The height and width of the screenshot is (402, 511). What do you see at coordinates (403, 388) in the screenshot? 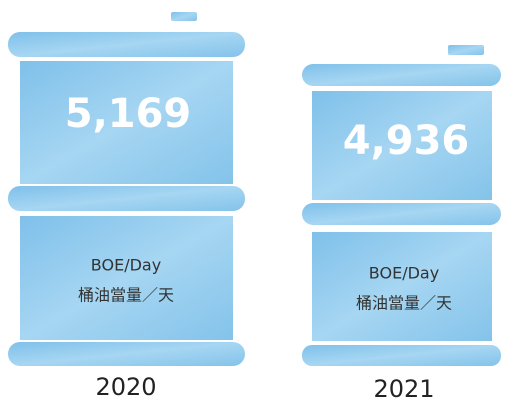
I see `year: 2021` at bounding box center [403, 388].